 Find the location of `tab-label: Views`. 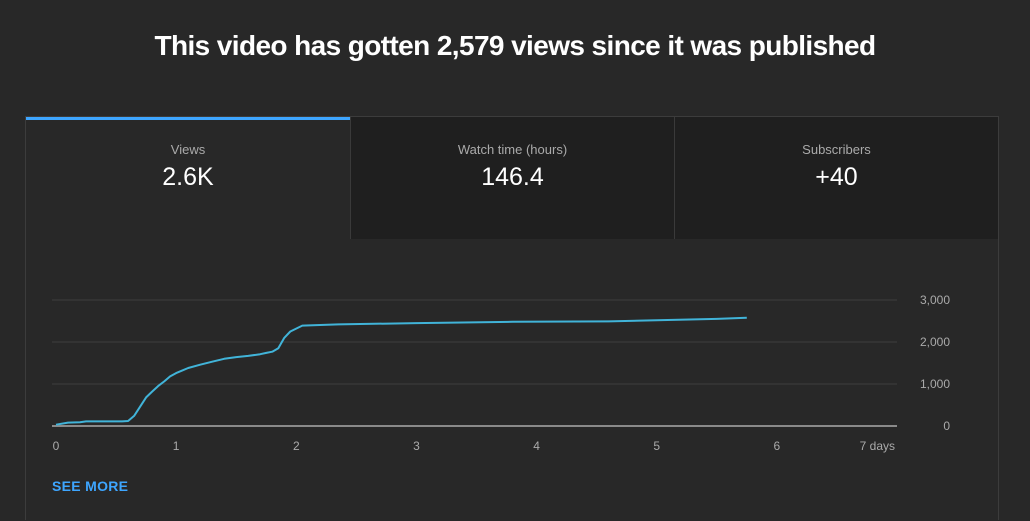

tab-label: Views is located at coordinates (188, 149).